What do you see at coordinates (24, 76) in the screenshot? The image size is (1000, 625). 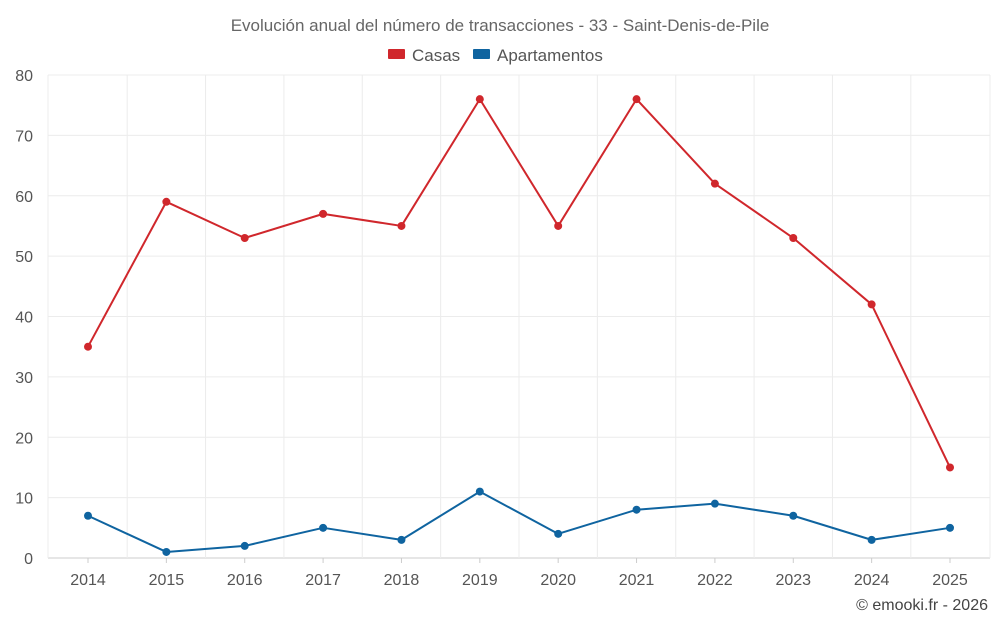 I see `y-tick-label: 80` at bounding box center [24, 76].